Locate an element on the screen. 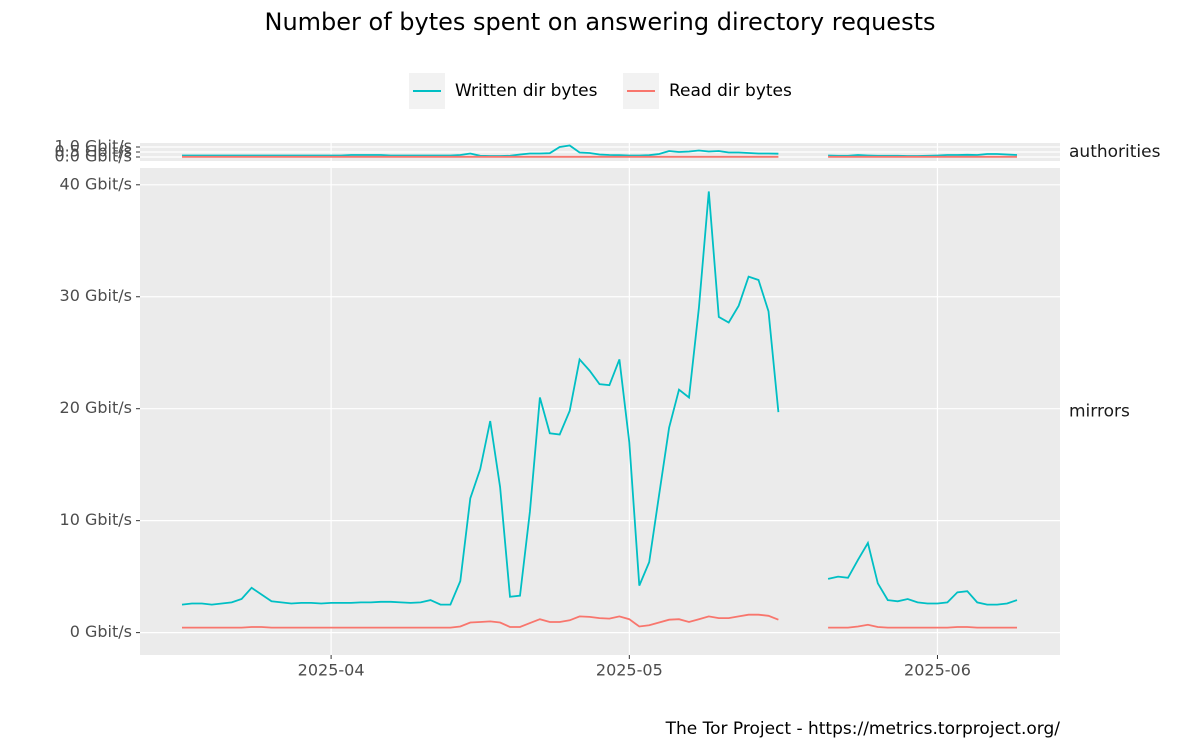 The width and height of the screenshot is (1200, 750). x-tick-label: 2025-05 is located at coordinates (629, 670).